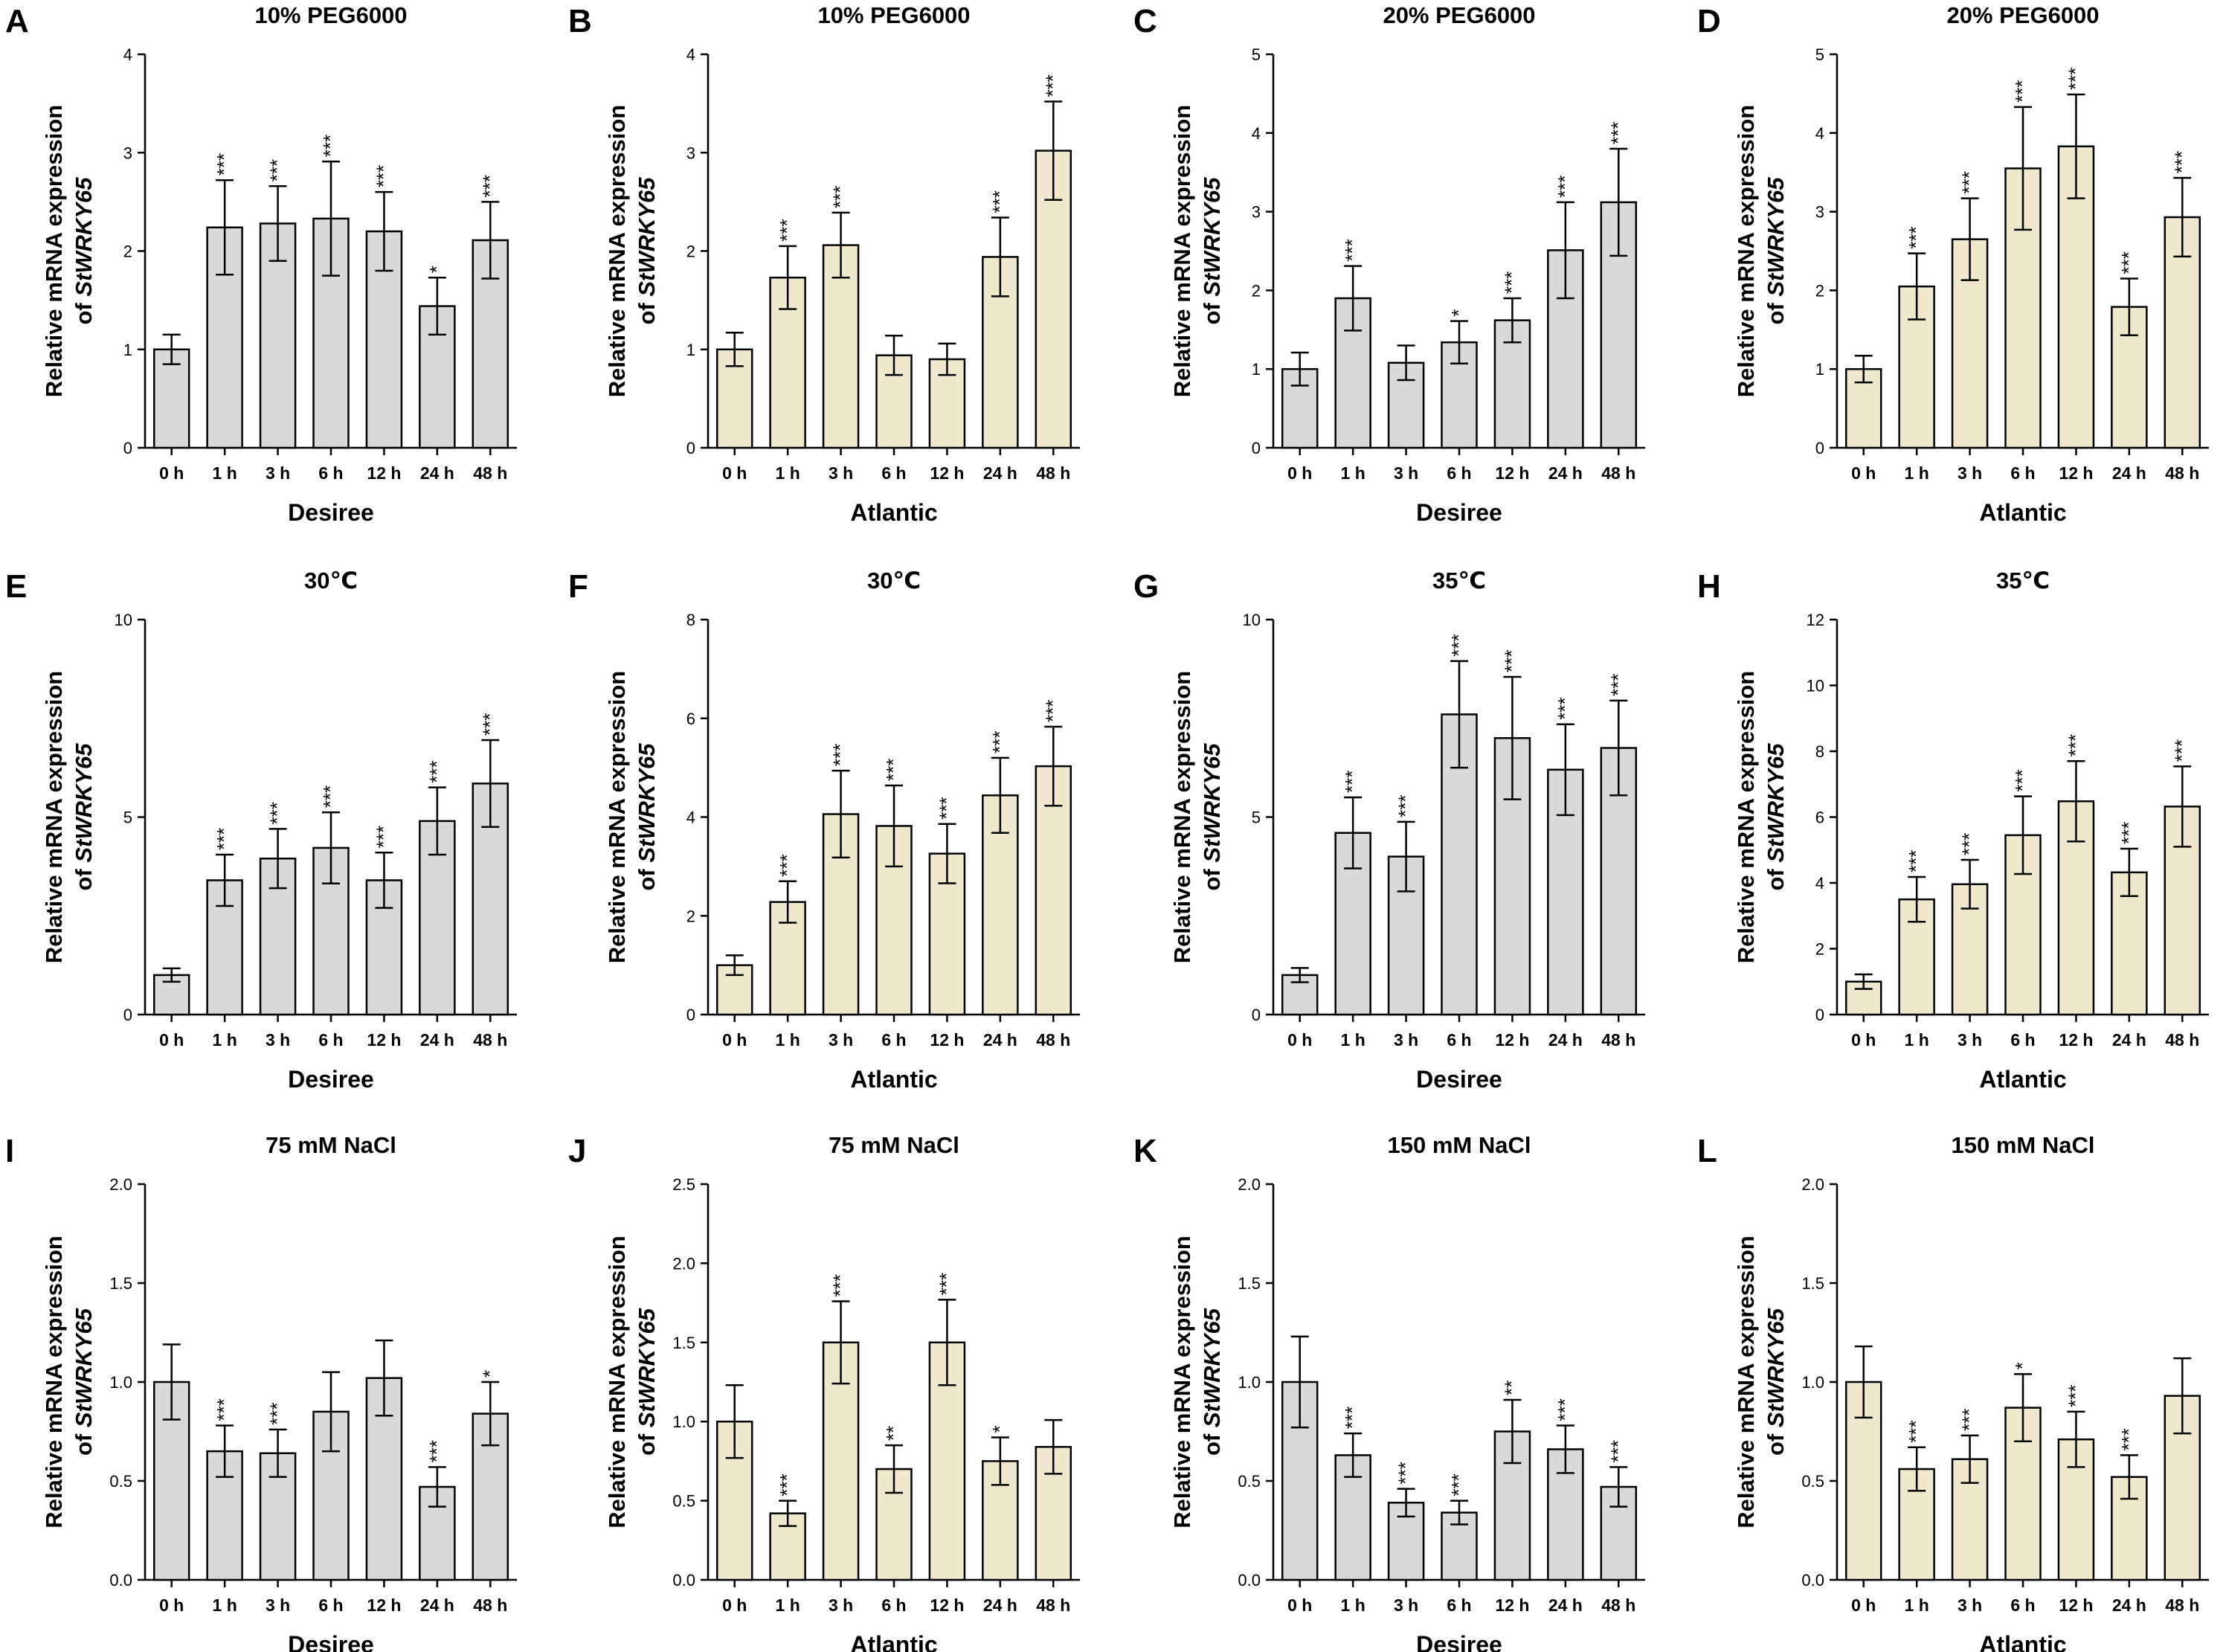 The width and height of the screenshot is (2226, 1652). Describe the element at coordinates (128, 54) in the screenshot. I see `y-tick-label: 4` at that location.